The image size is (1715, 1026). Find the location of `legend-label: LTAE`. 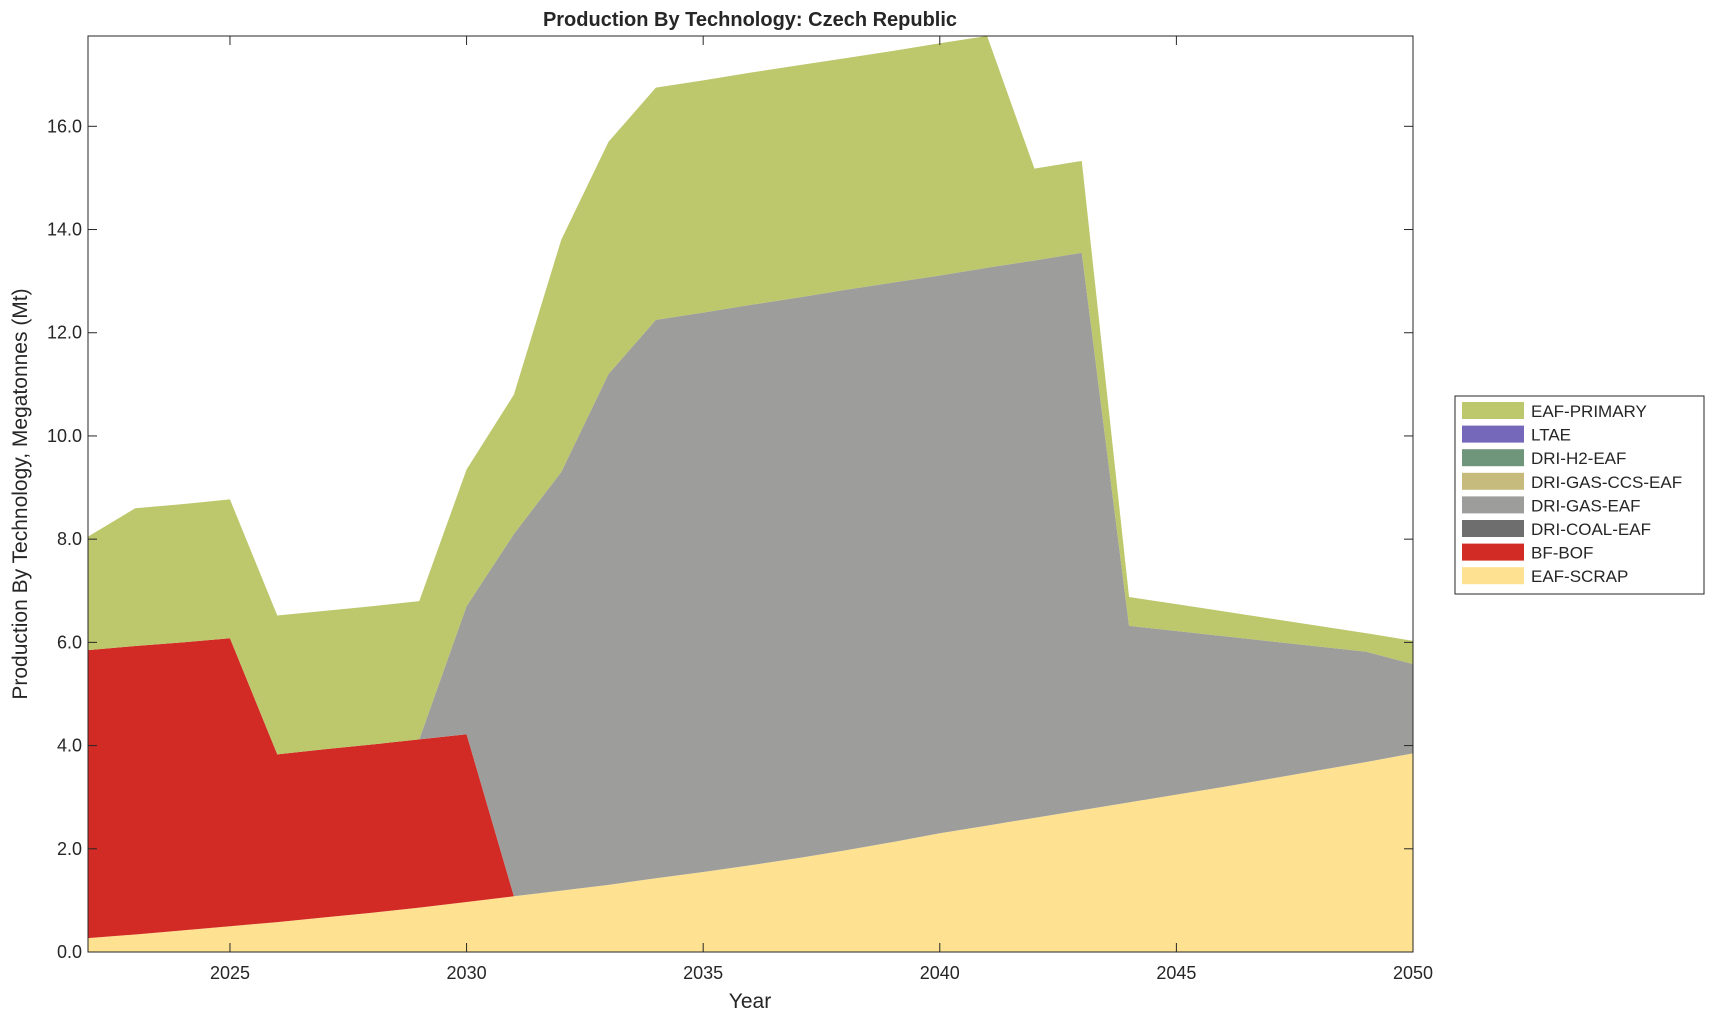

legend-label: LTAE is located at coordinates (1551, 435).